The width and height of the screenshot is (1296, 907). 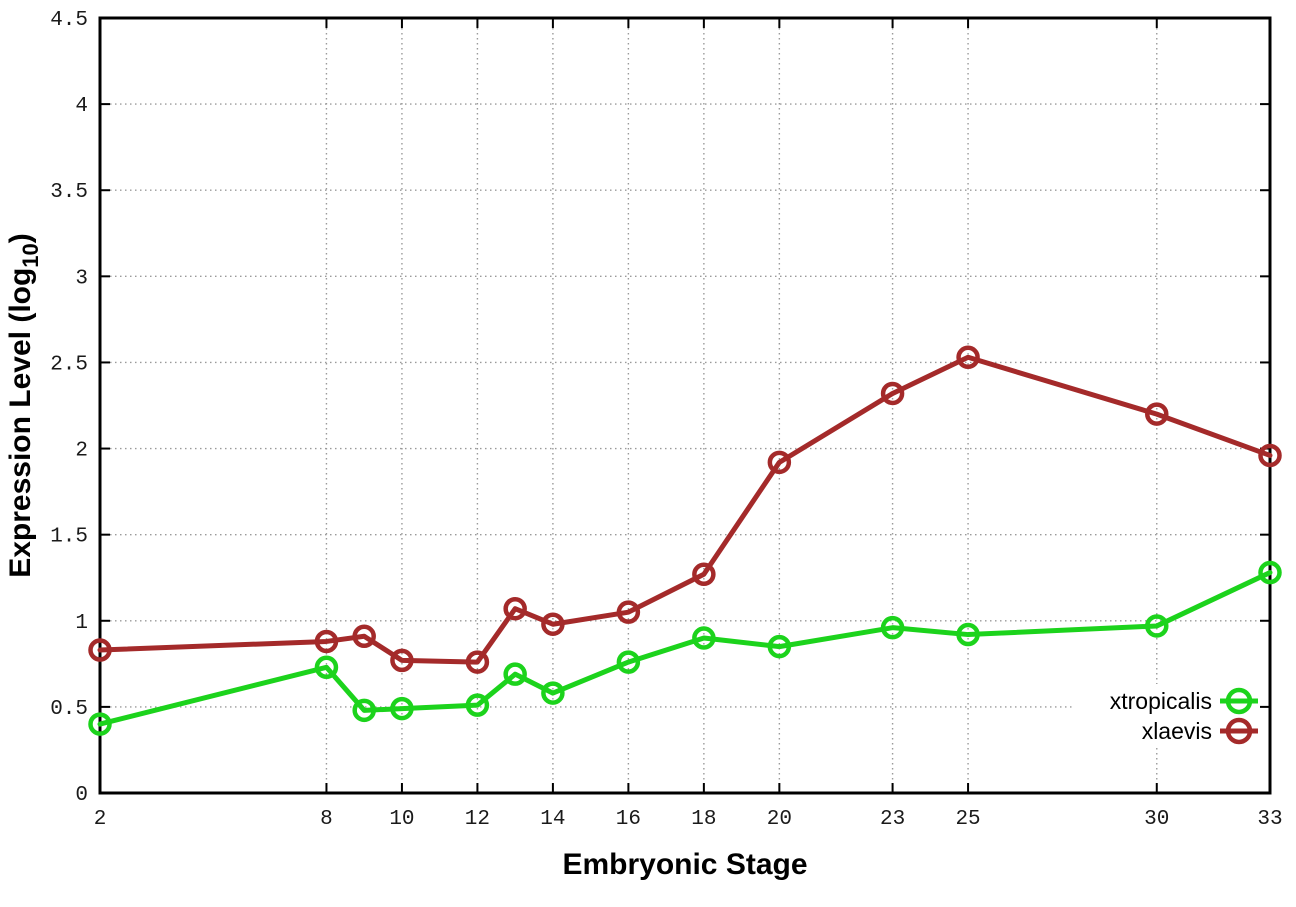 I want to click on x-tick-label: 23, so click(x=892, y=819).